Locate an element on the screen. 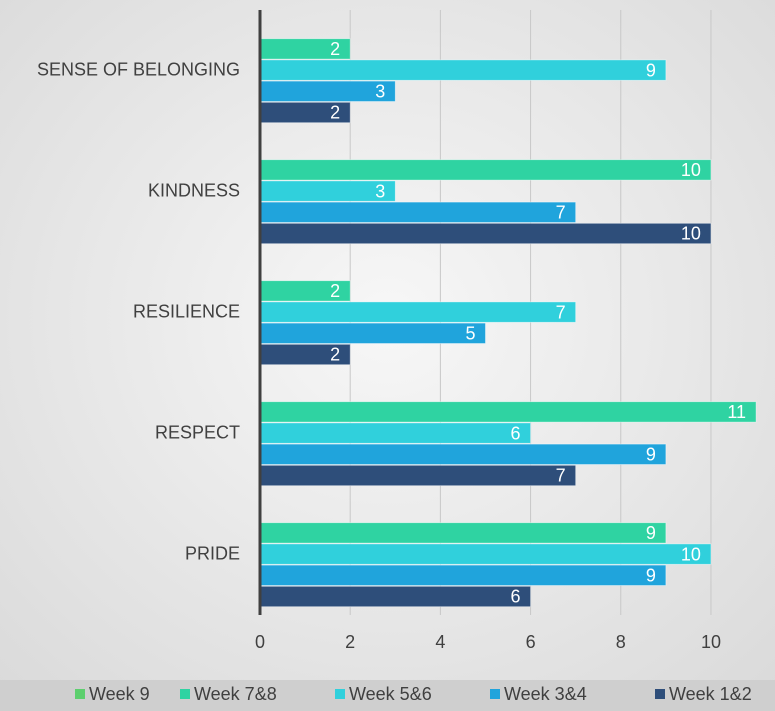 The height and width of the screenshot is (711, 775). x-tick-label: 10 is located at coordinates (711, 642).